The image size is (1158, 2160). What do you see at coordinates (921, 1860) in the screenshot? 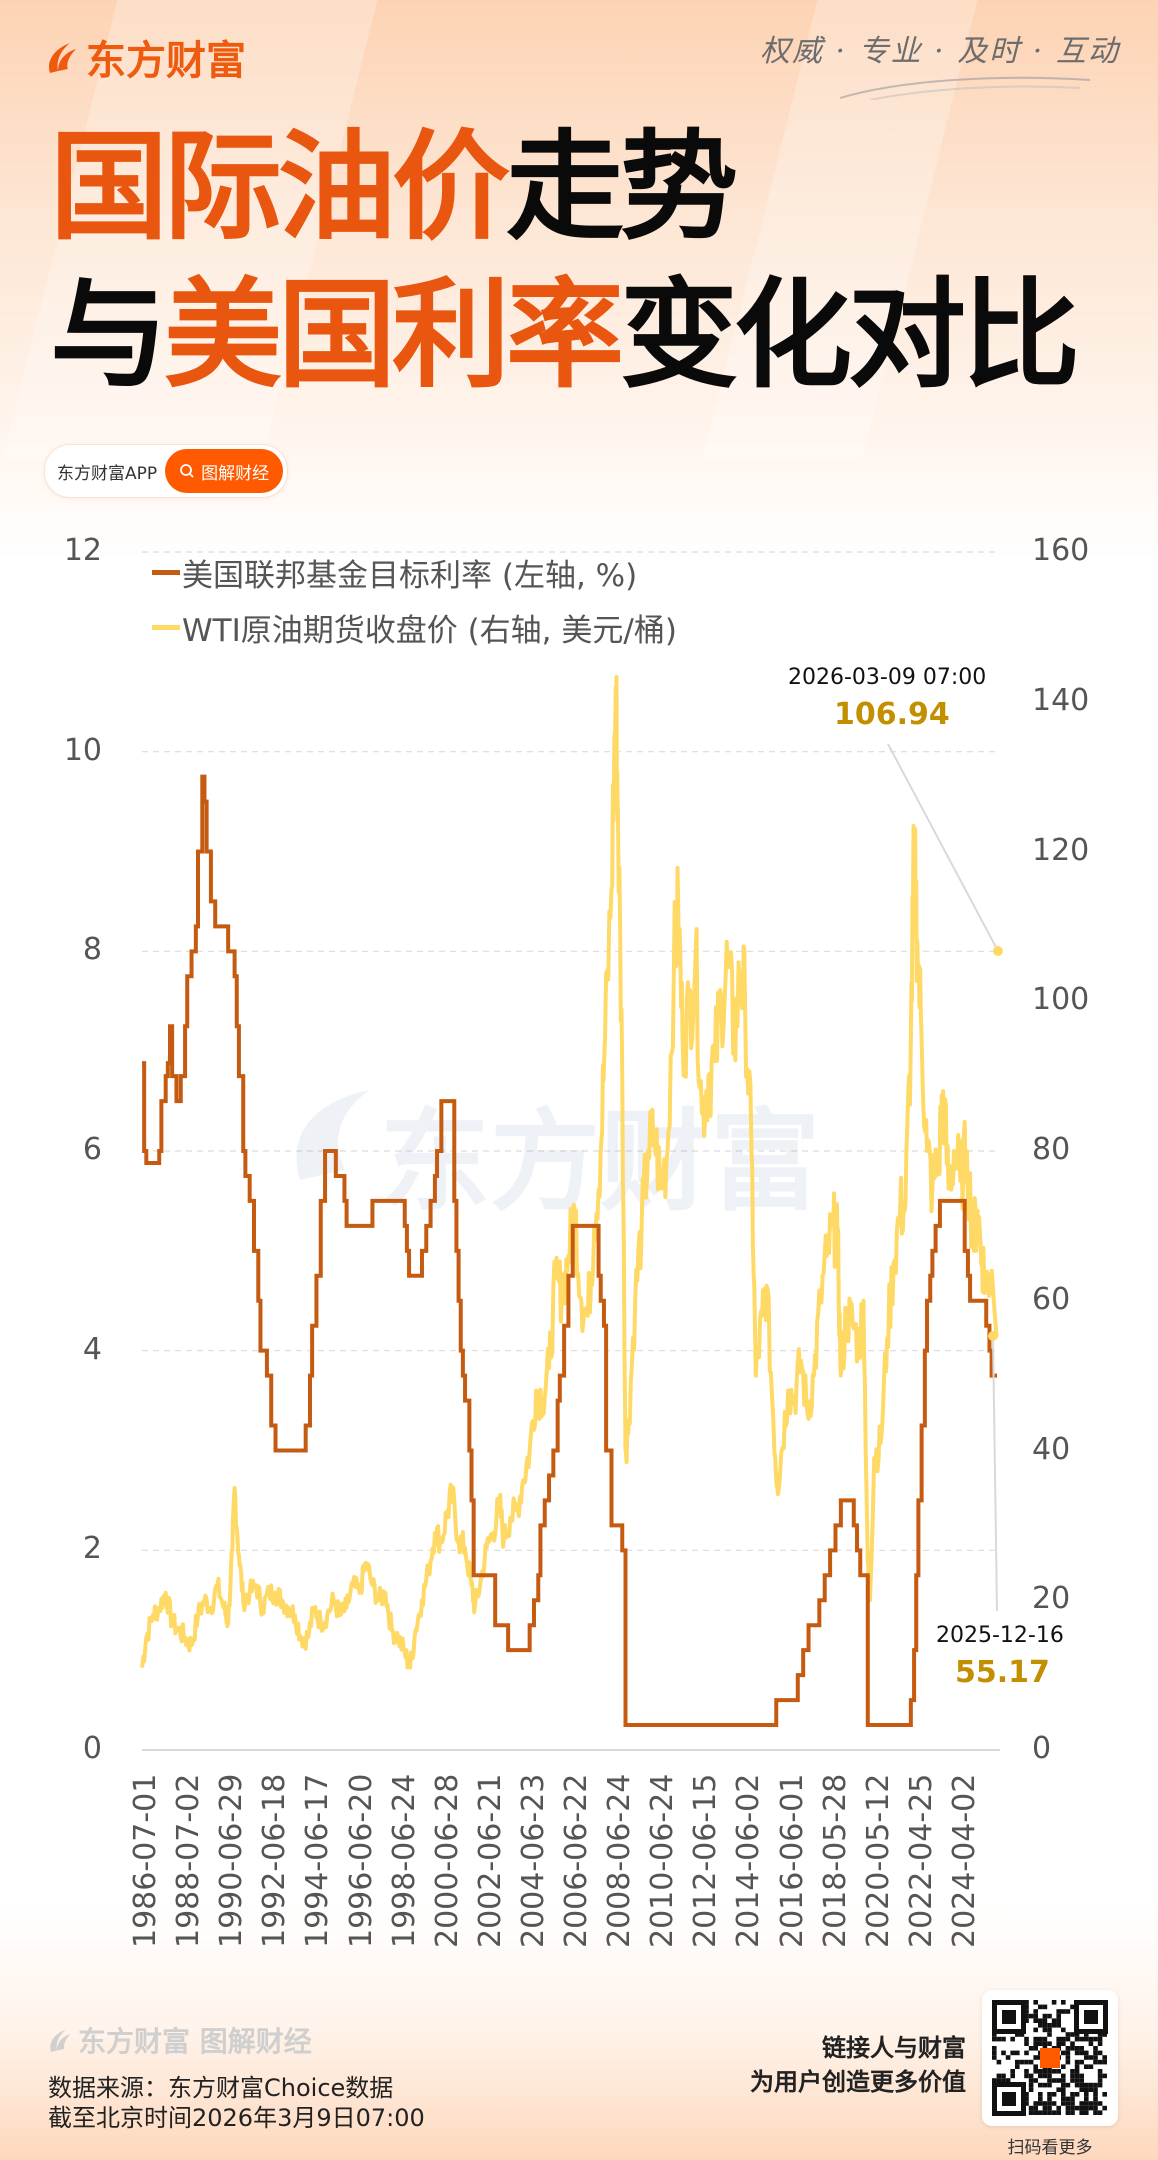
I see `x-tick: 2022-04-25` at bounding box center [921, 1860].